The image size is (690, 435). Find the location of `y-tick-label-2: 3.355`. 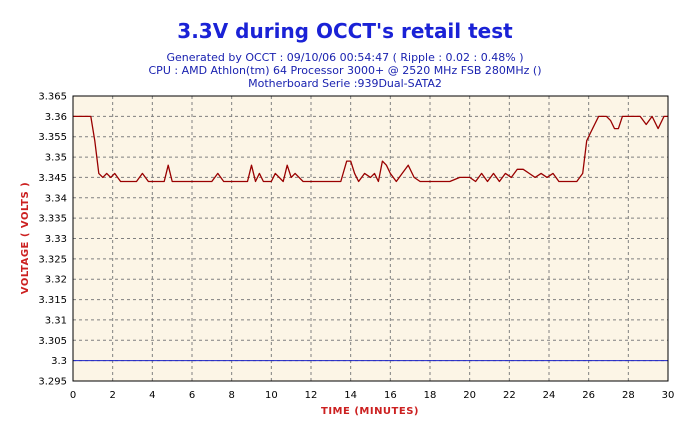

y-tick-label-2: 3.355 is located at coordinates (52, 137).